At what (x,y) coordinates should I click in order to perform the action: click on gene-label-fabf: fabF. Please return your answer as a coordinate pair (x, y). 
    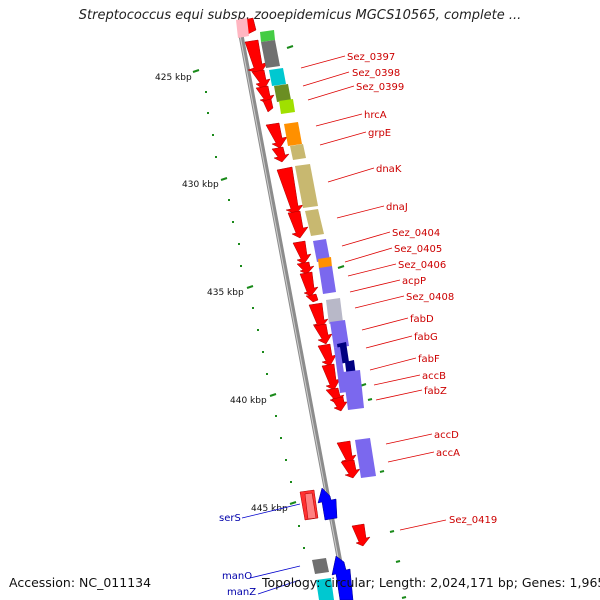
    Looking at the image, I should click on (429, 359).